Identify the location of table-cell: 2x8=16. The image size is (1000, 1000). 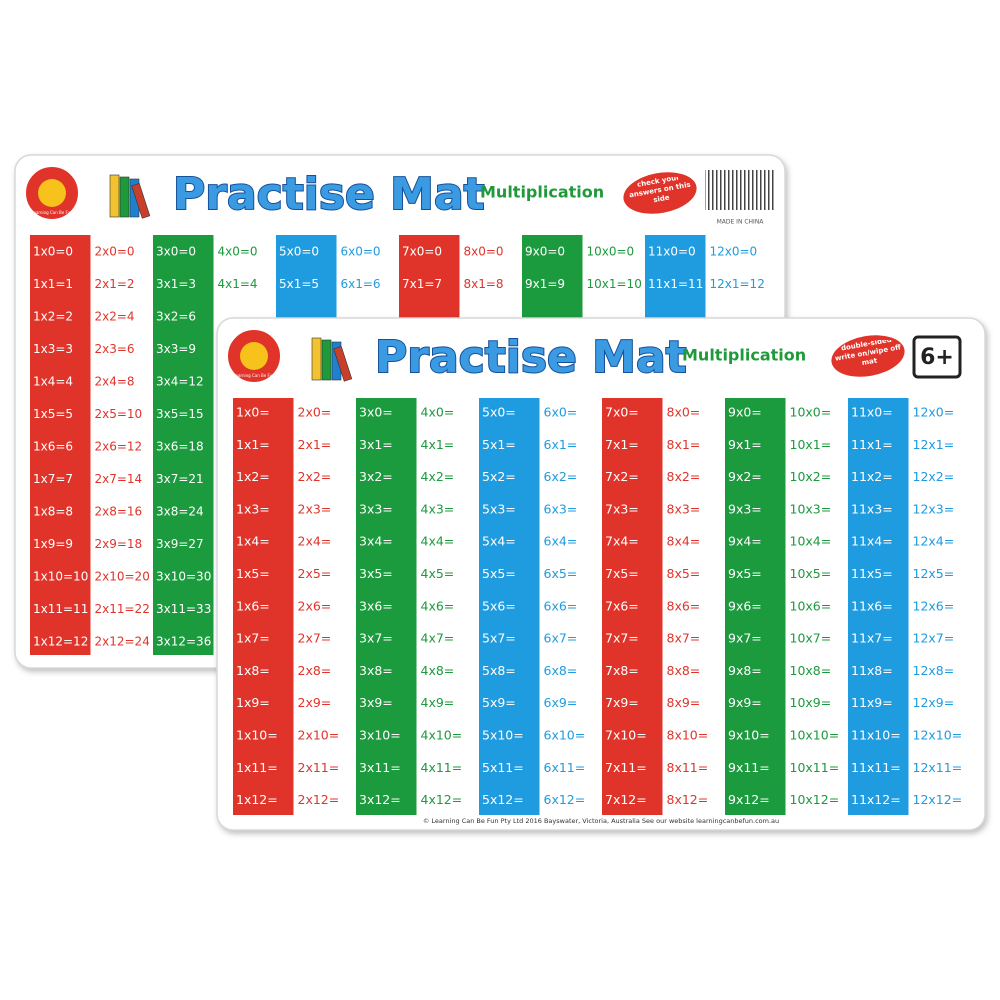
(119, 512).